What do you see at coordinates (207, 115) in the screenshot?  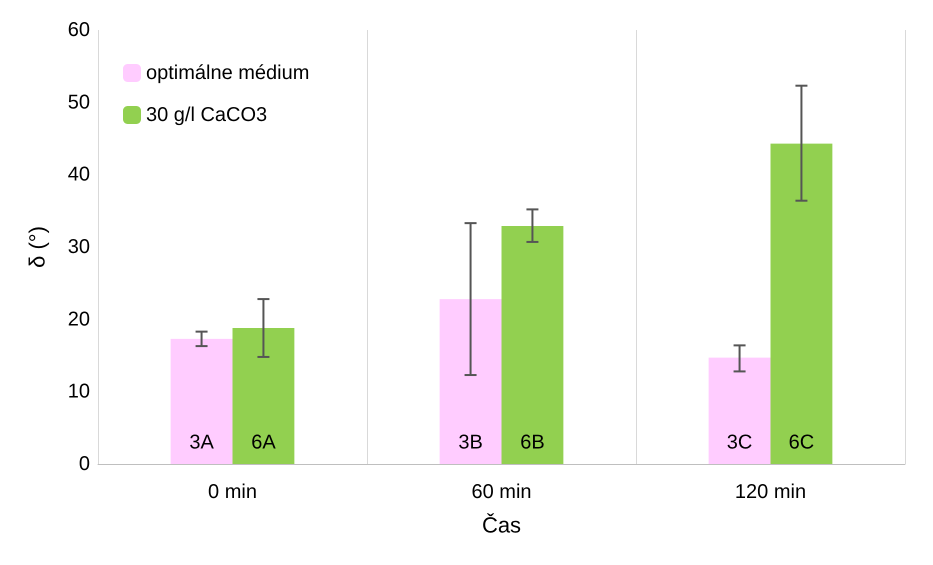 I see `legend-label: 30 g/l CaCO3` at bounding box center [207, 115].